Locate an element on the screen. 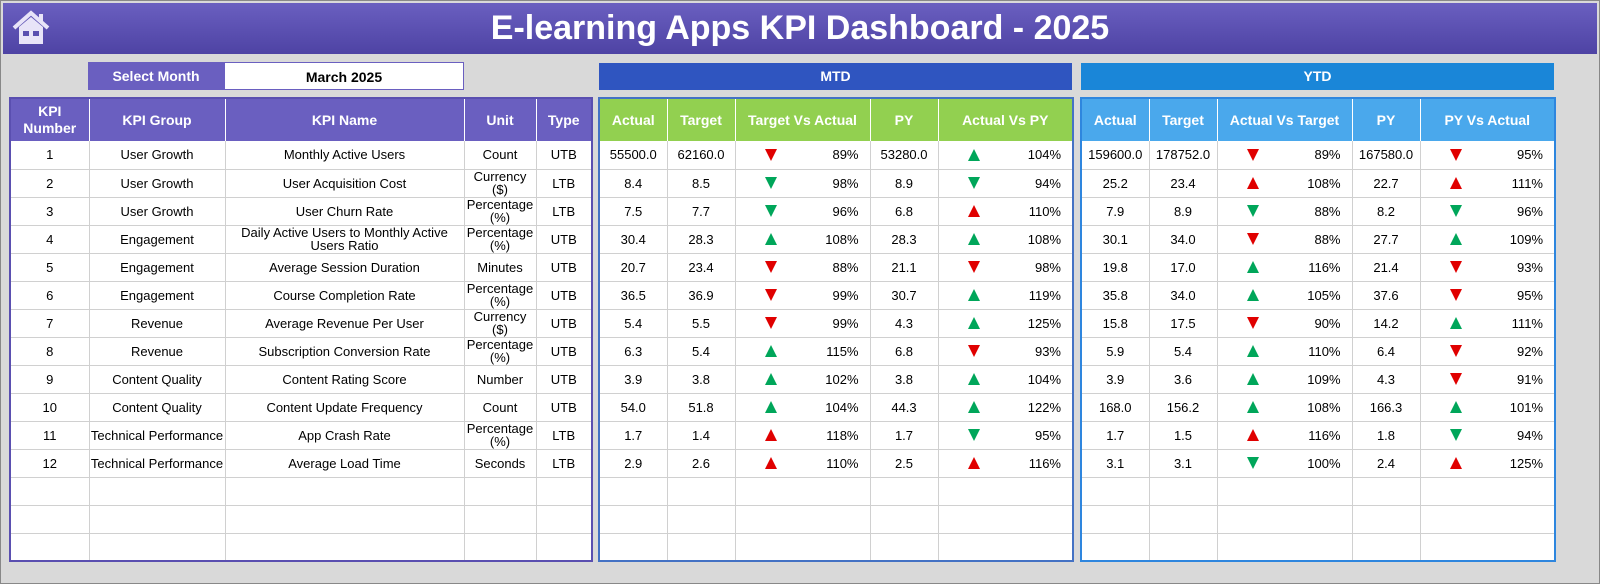 The height and width of the screenshot is (584, 1600). table-cell: 116% is located at coordinates (1006, 463).